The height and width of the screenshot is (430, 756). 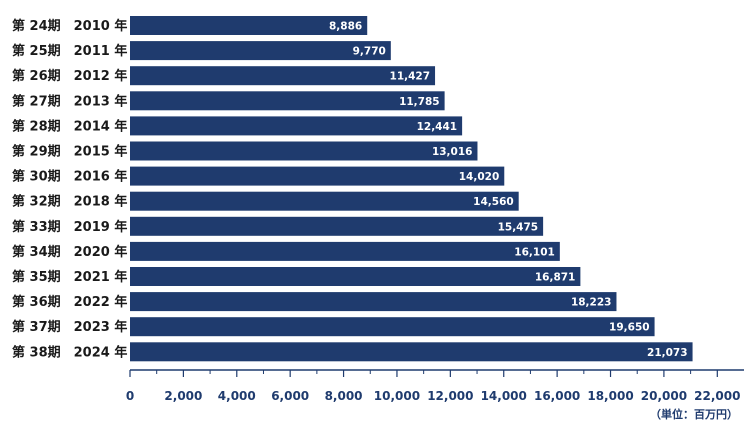 What do you see at coordinates (344, 396) in the screenshot?
I see `x-tick-label: 8,000` at bounding box center [344, 396].